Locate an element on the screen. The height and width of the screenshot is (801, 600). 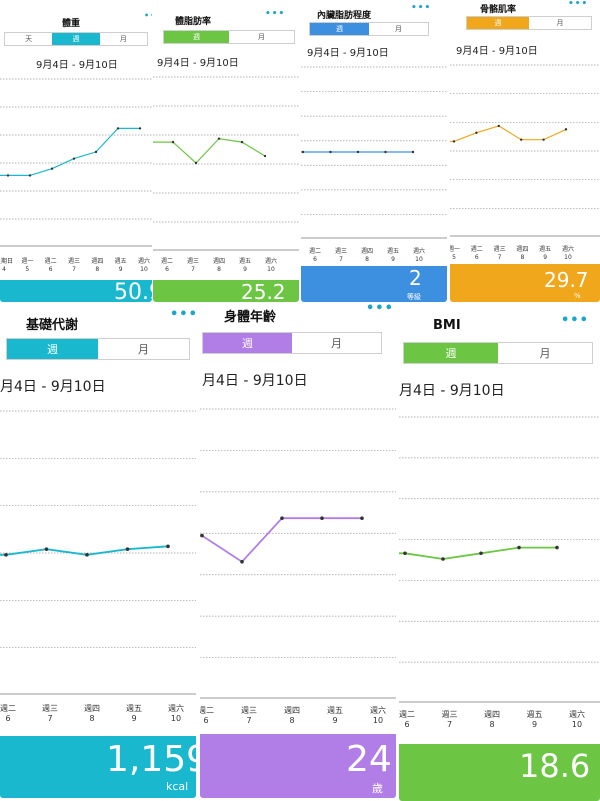
current-value: 18.6 is located at coordinates (555, 766).